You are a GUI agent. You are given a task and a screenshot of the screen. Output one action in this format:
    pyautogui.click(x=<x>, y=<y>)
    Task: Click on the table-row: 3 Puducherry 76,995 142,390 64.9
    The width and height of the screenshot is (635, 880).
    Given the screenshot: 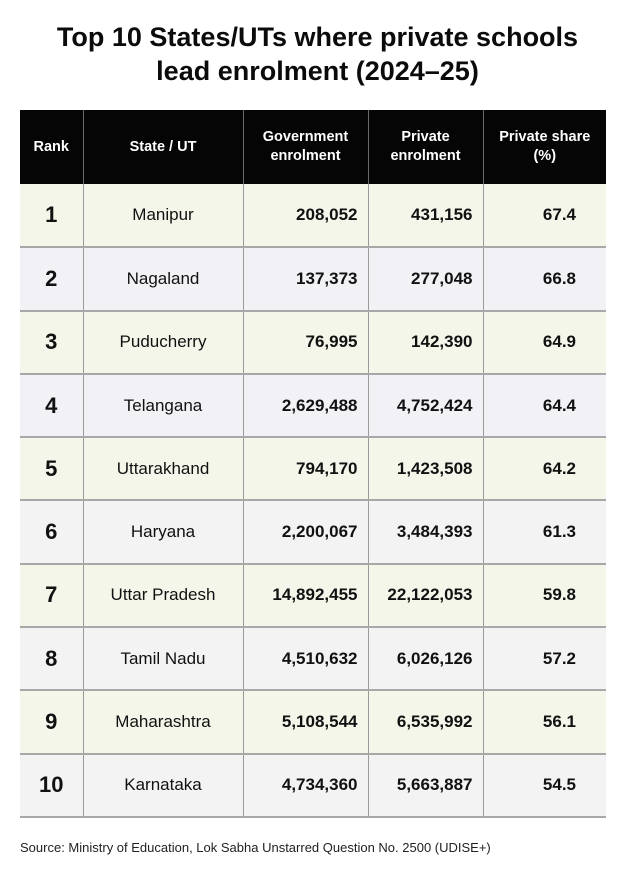 What is the action you would take?
    pyautogui.click(x=313, y=342)
    